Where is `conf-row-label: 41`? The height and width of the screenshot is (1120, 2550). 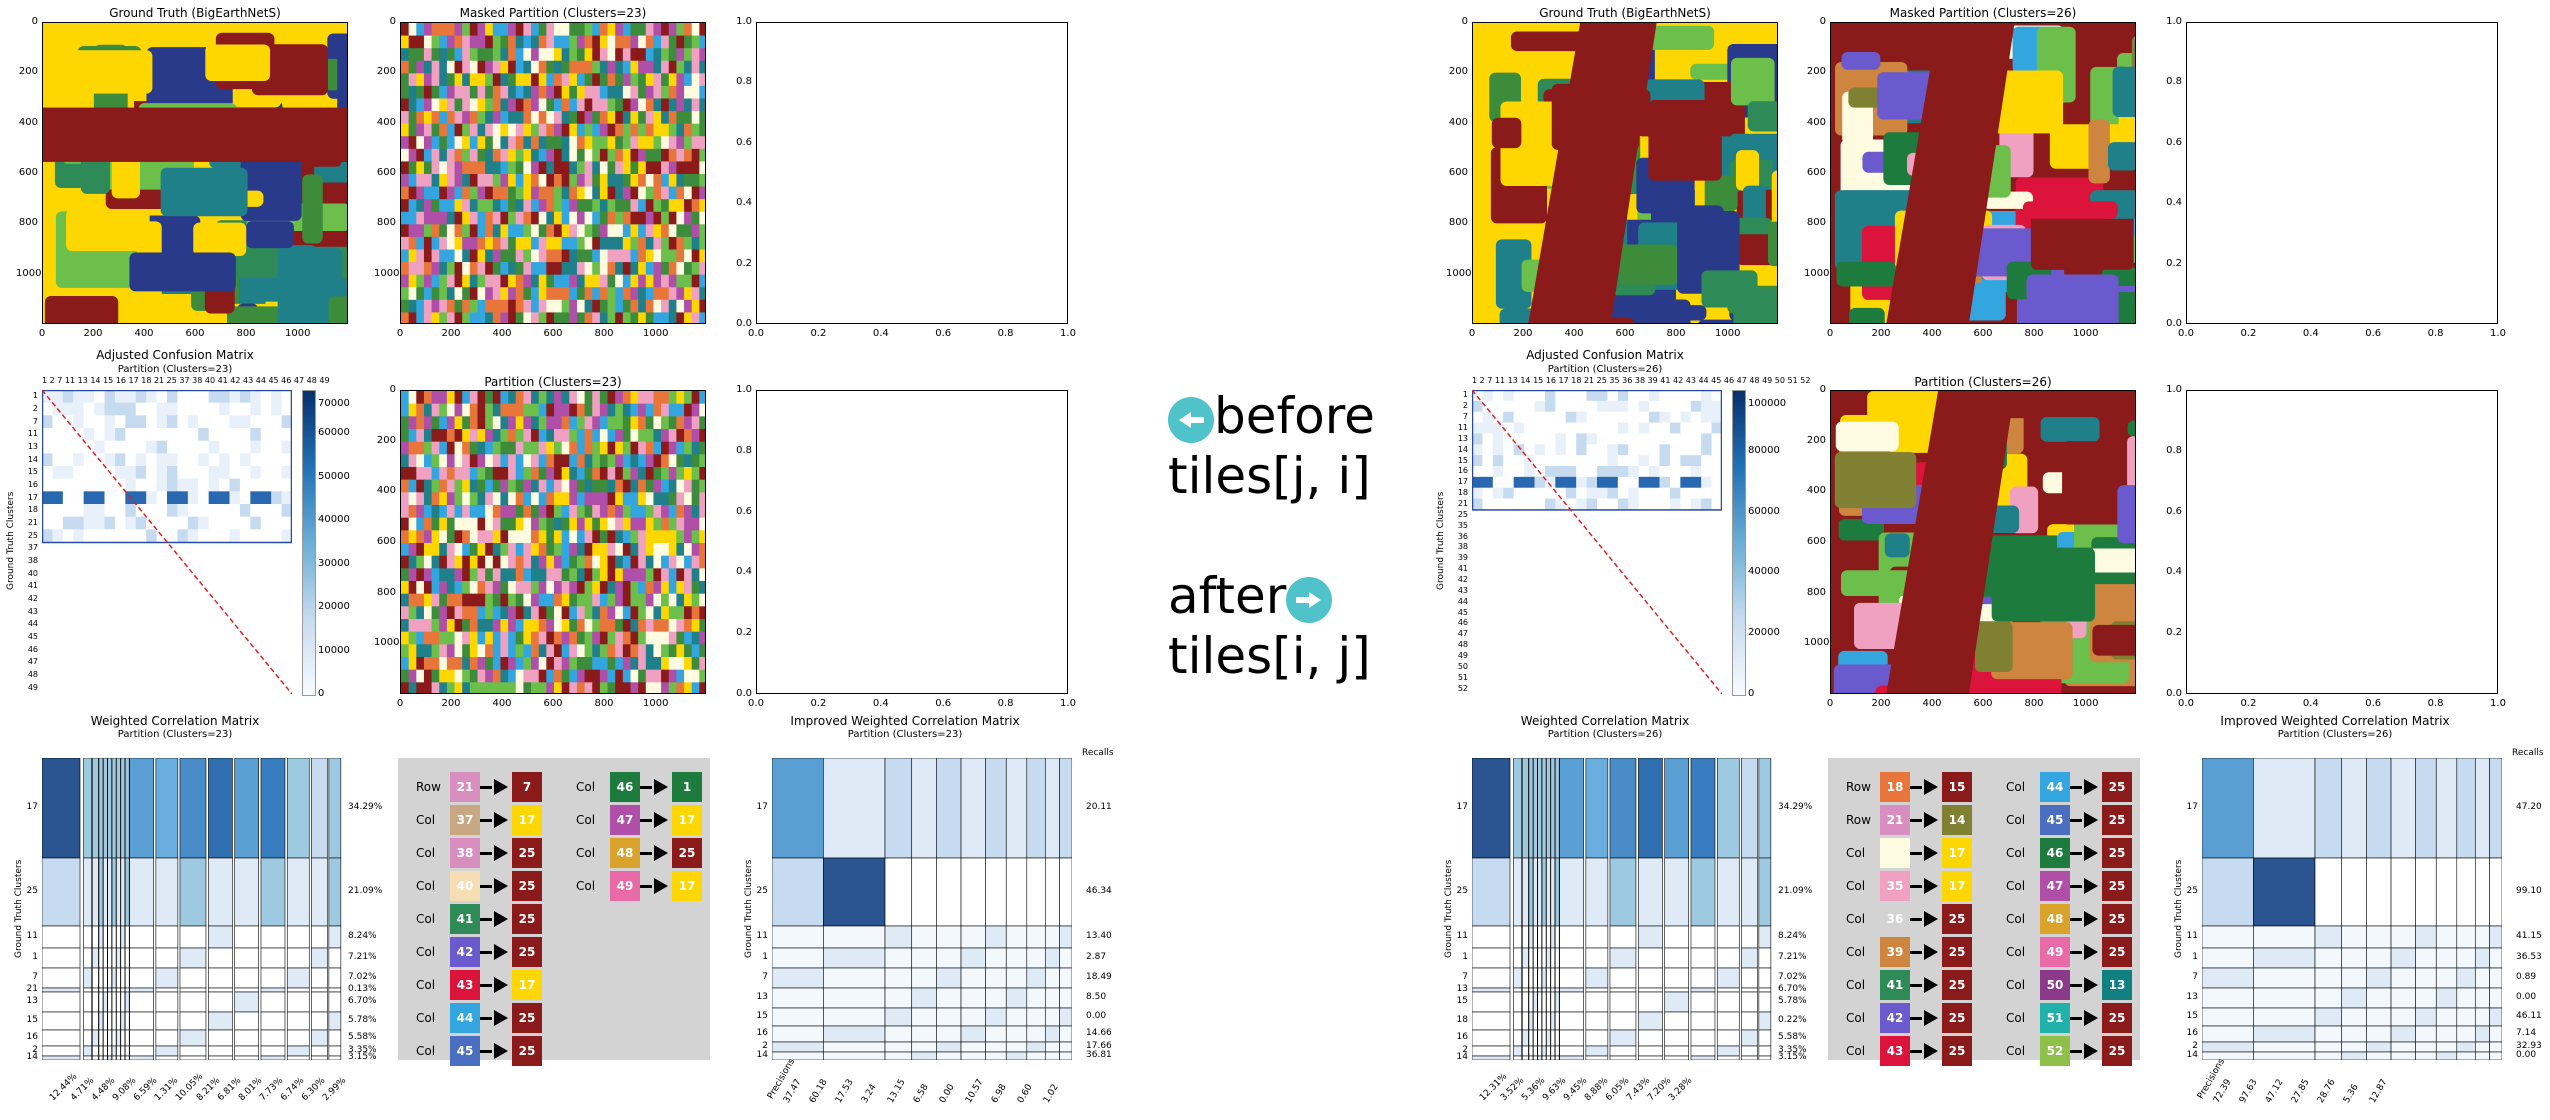
conf-row-label: 41 is located at coordinates (1462, 569).